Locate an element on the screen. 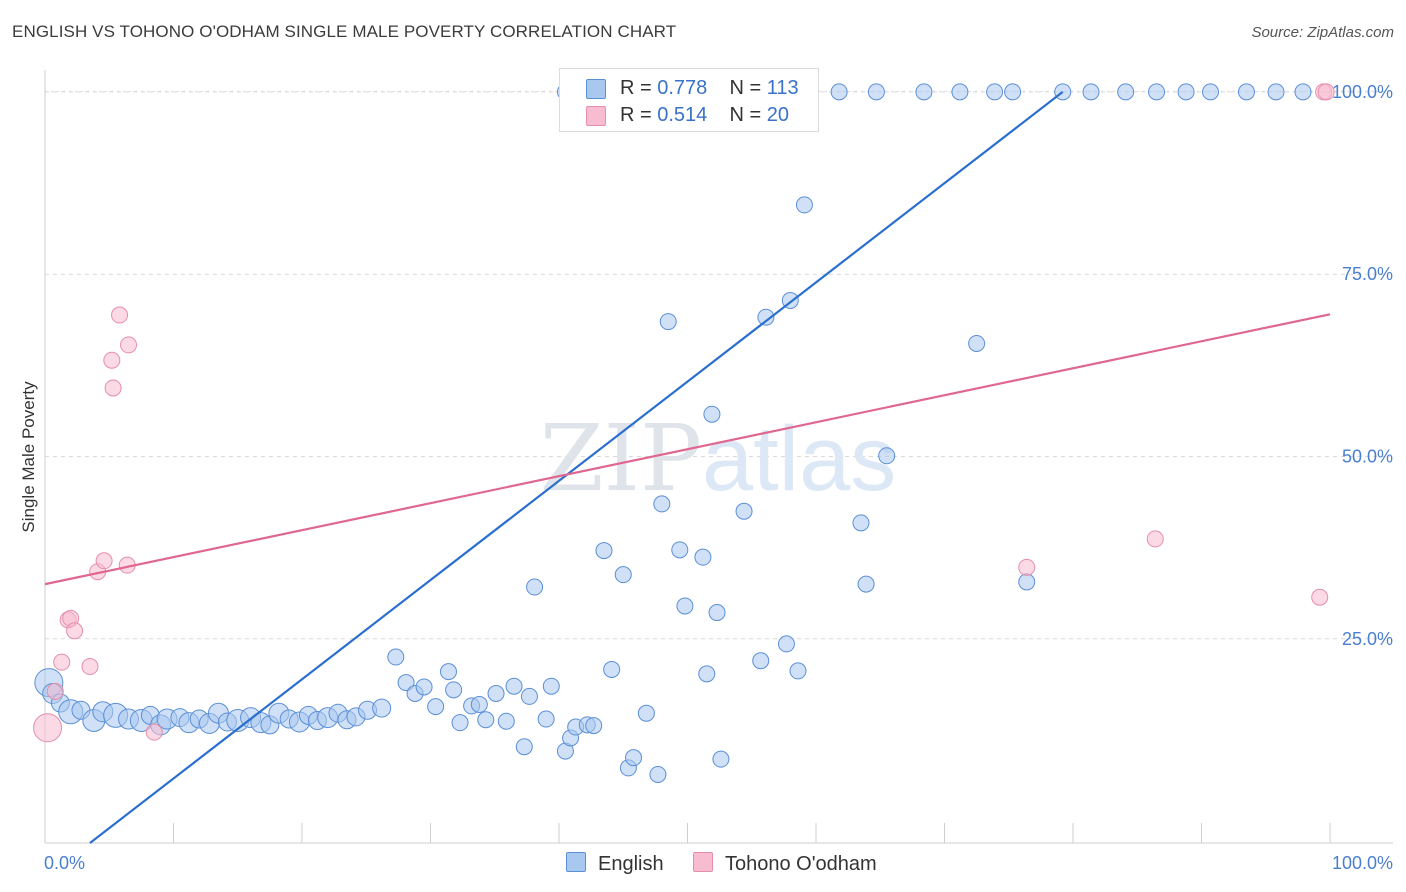 The width and height of the screenshot is (1406, 892). x-tick-label: 100.0% is located at coordinates (1362, 863).